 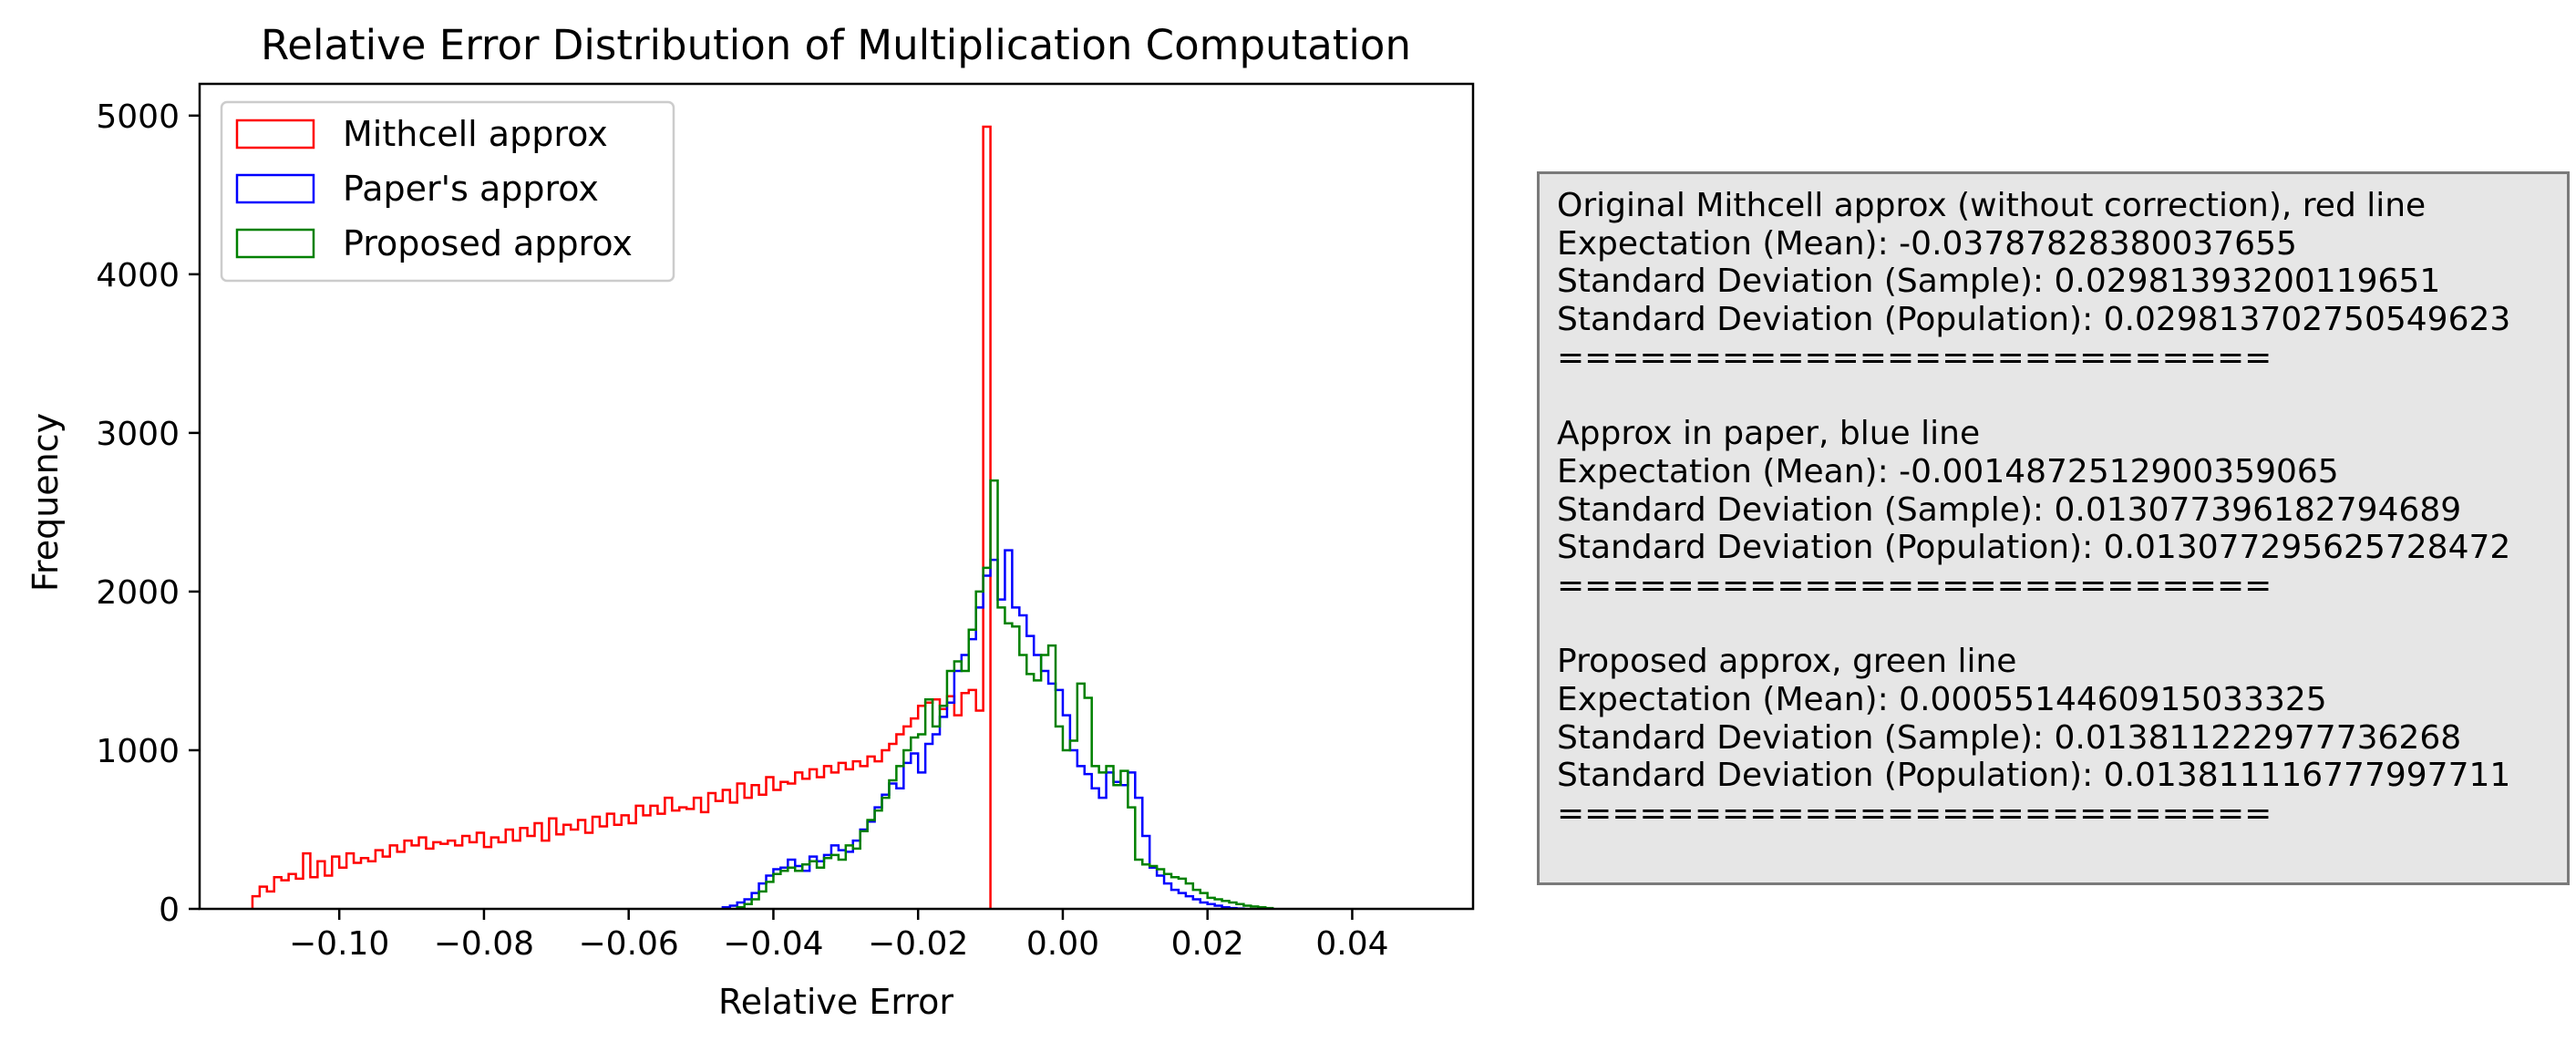 I want to click on x-axis: −0.10 −0.08 −0.06 −0.04 −0.02 0.00 0.02 0.04, so click(x=839, y=936).